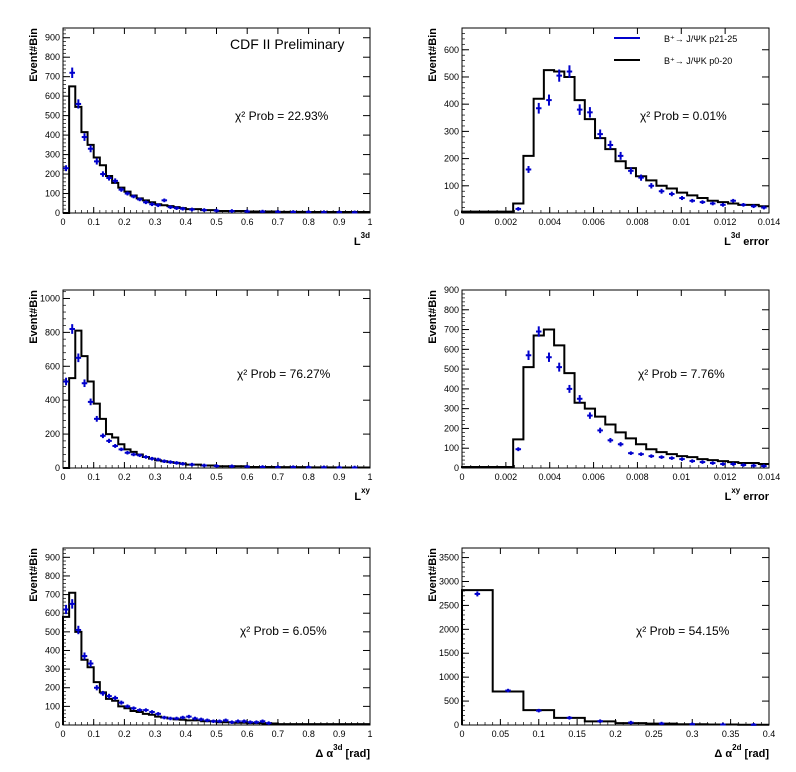 The width and height of the screenshot is (796, 772). Describe the element at coordinates (506, 222) in the screenshot. I see `x-tick-label: 0.002` at that location.